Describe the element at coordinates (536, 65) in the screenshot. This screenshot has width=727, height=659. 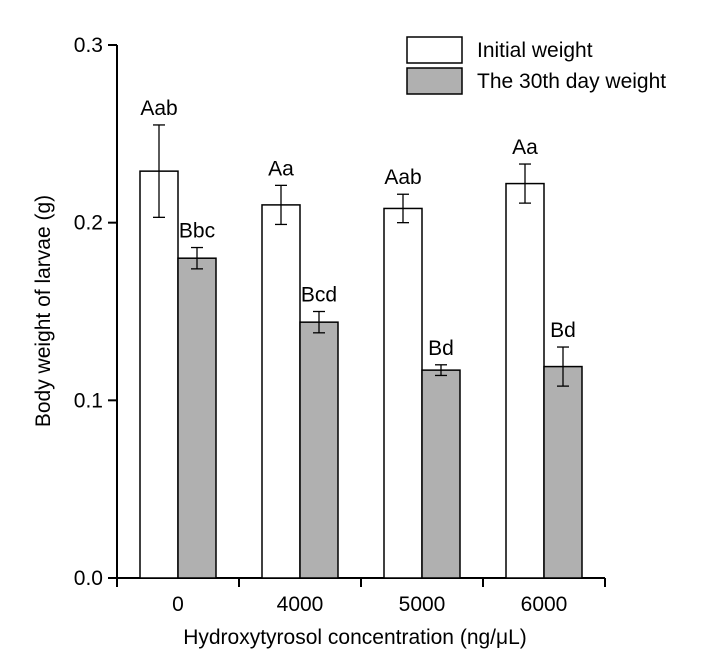
I see `legend: Initial weight The 30th day weight` at that location.